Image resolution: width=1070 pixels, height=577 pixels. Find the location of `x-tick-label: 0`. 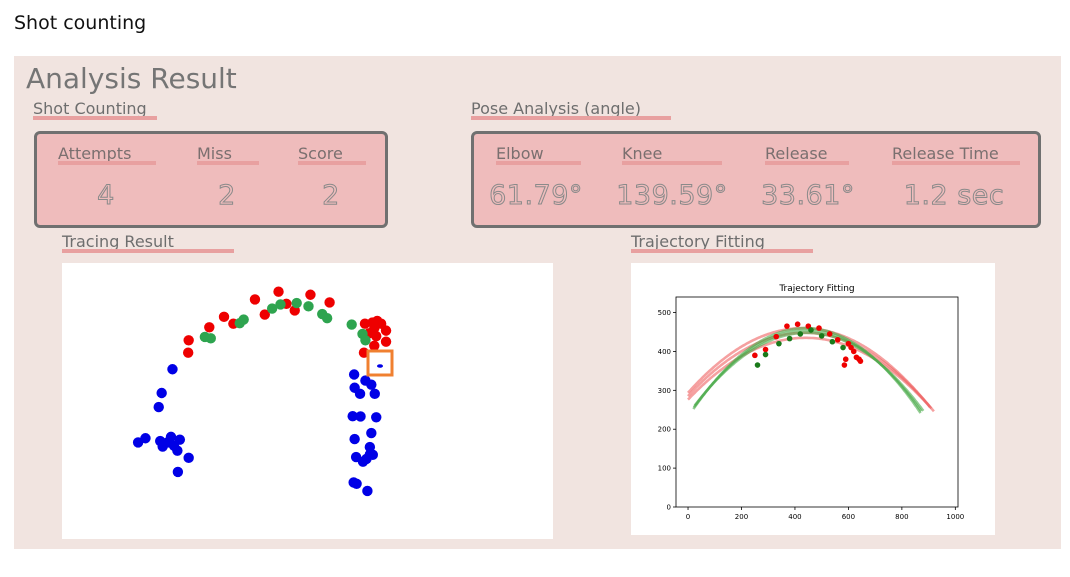

x-tick-label: 0 is located at coordinates (688, 517).